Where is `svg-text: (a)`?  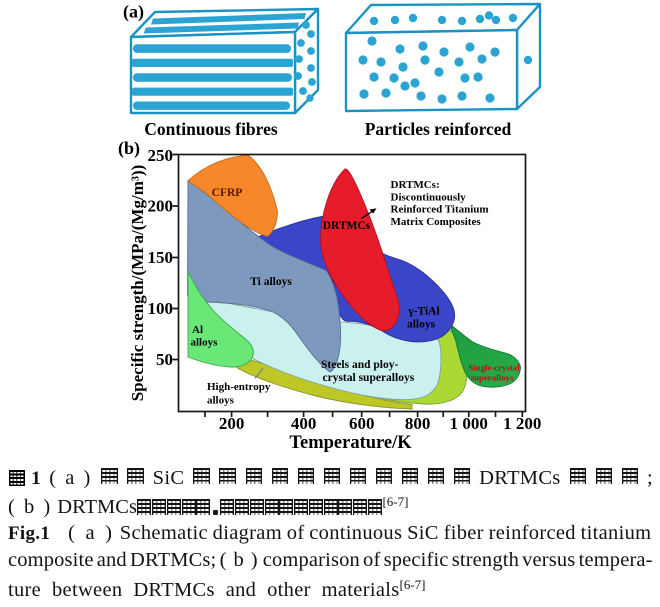 svg-text: (a) is located at coordinates (133, 12).